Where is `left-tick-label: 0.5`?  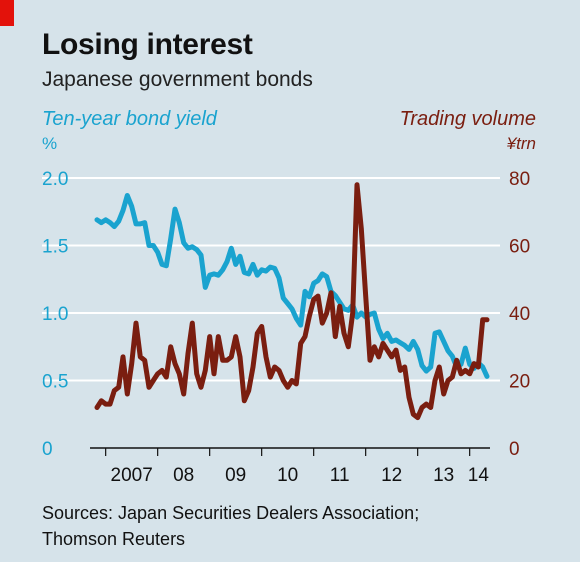 left-tick-label: 0.5 is located at coordinates (55, 382).